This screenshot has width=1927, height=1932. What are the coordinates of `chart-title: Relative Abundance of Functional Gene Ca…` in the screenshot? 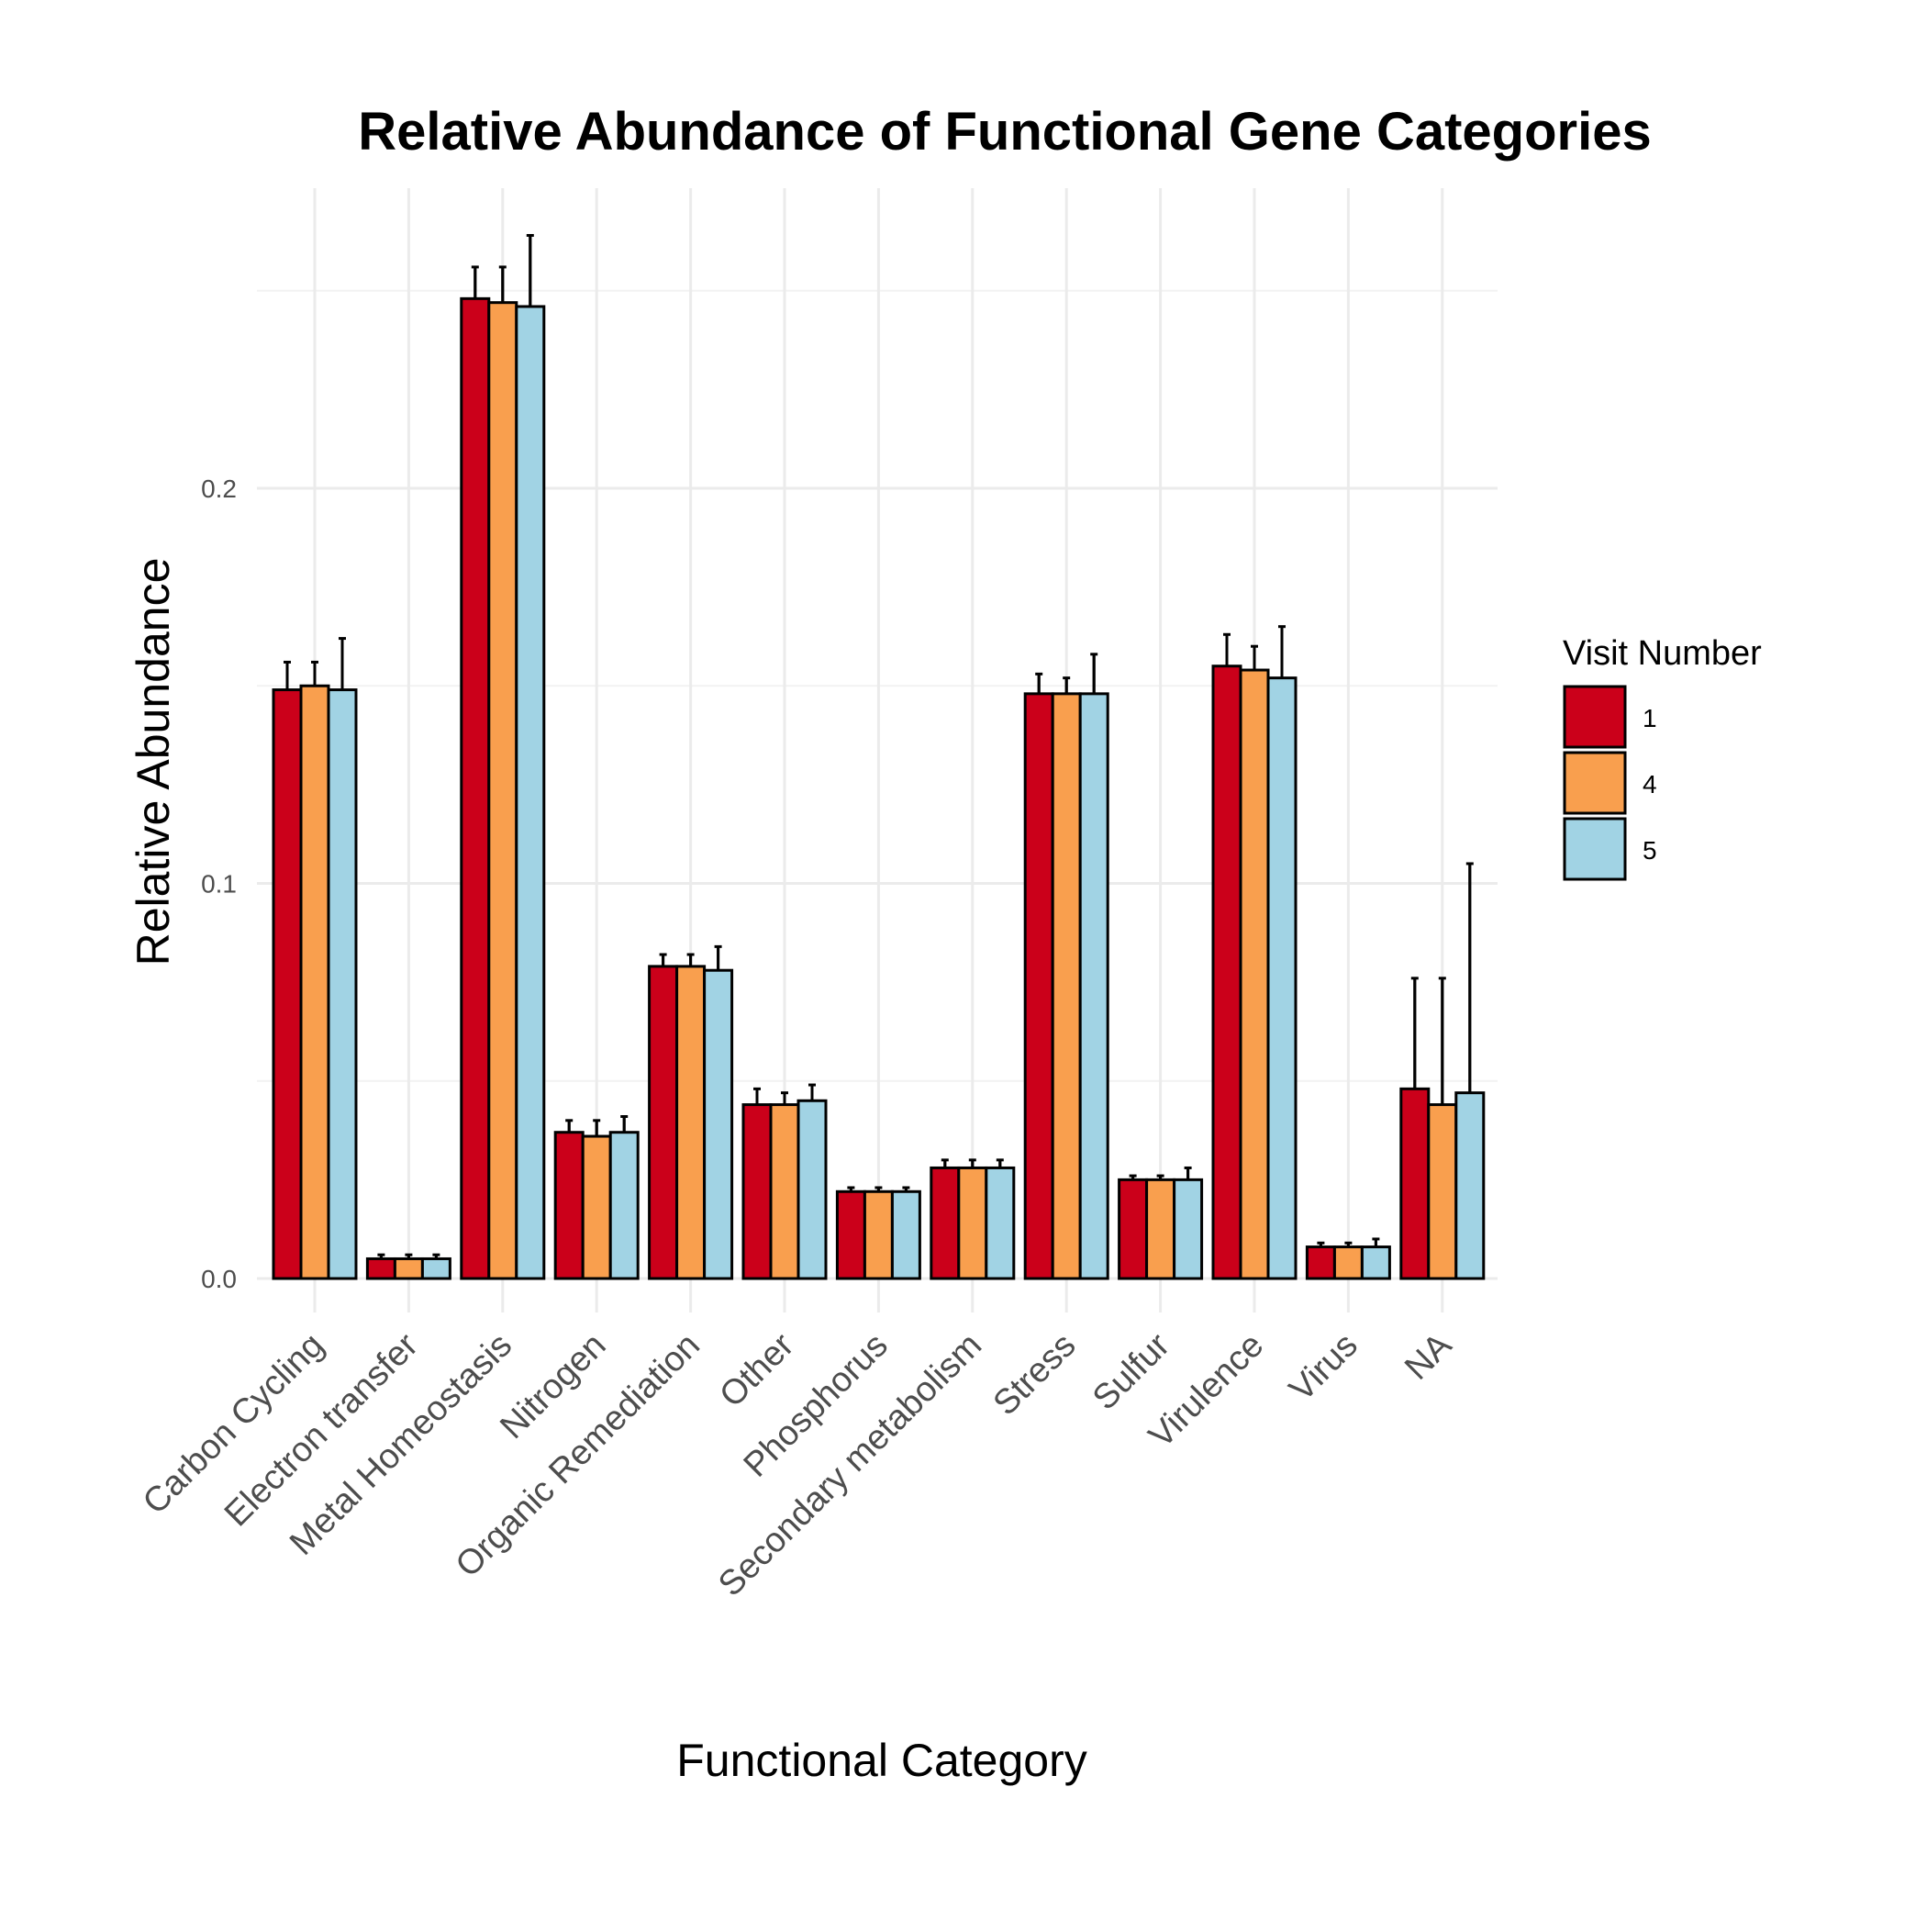 It's located at (1004, 132).